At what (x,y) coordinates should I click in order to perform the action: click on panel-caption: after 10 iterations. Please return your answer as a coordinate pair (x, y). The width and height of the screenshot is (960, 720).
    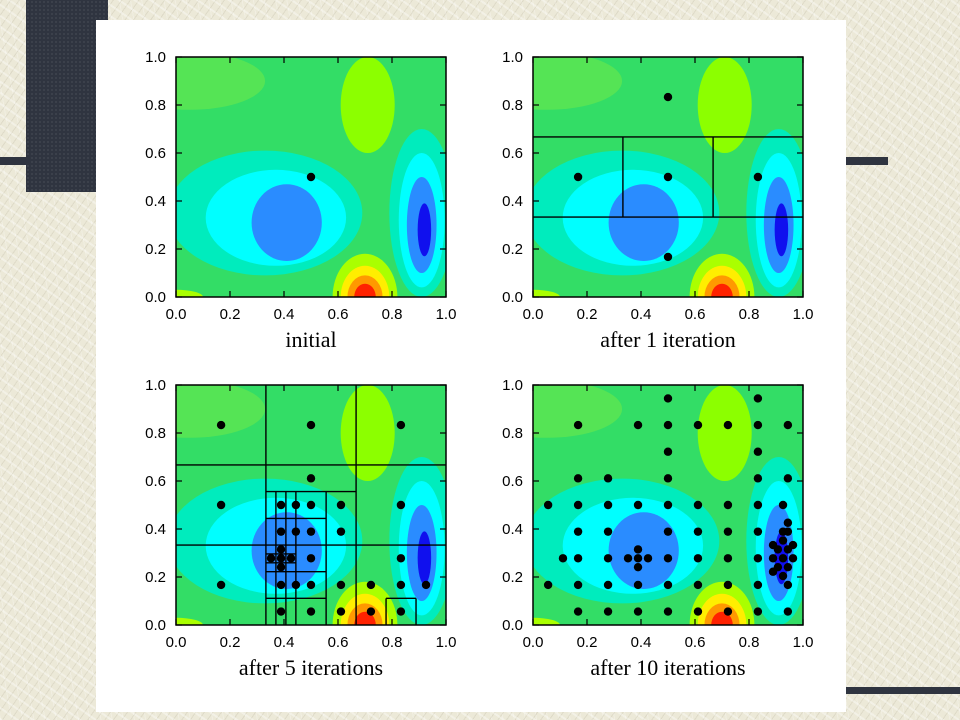
    Looking at the image, I should click on (667, 667).